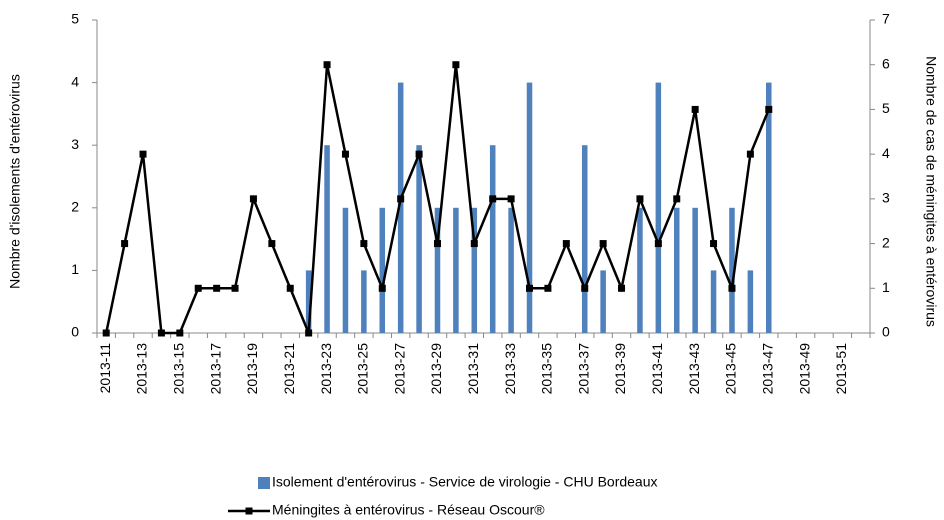 This screenshot has height=520, width=944. I want to click on x-tick-label: 2013-41, so click(657, 369).